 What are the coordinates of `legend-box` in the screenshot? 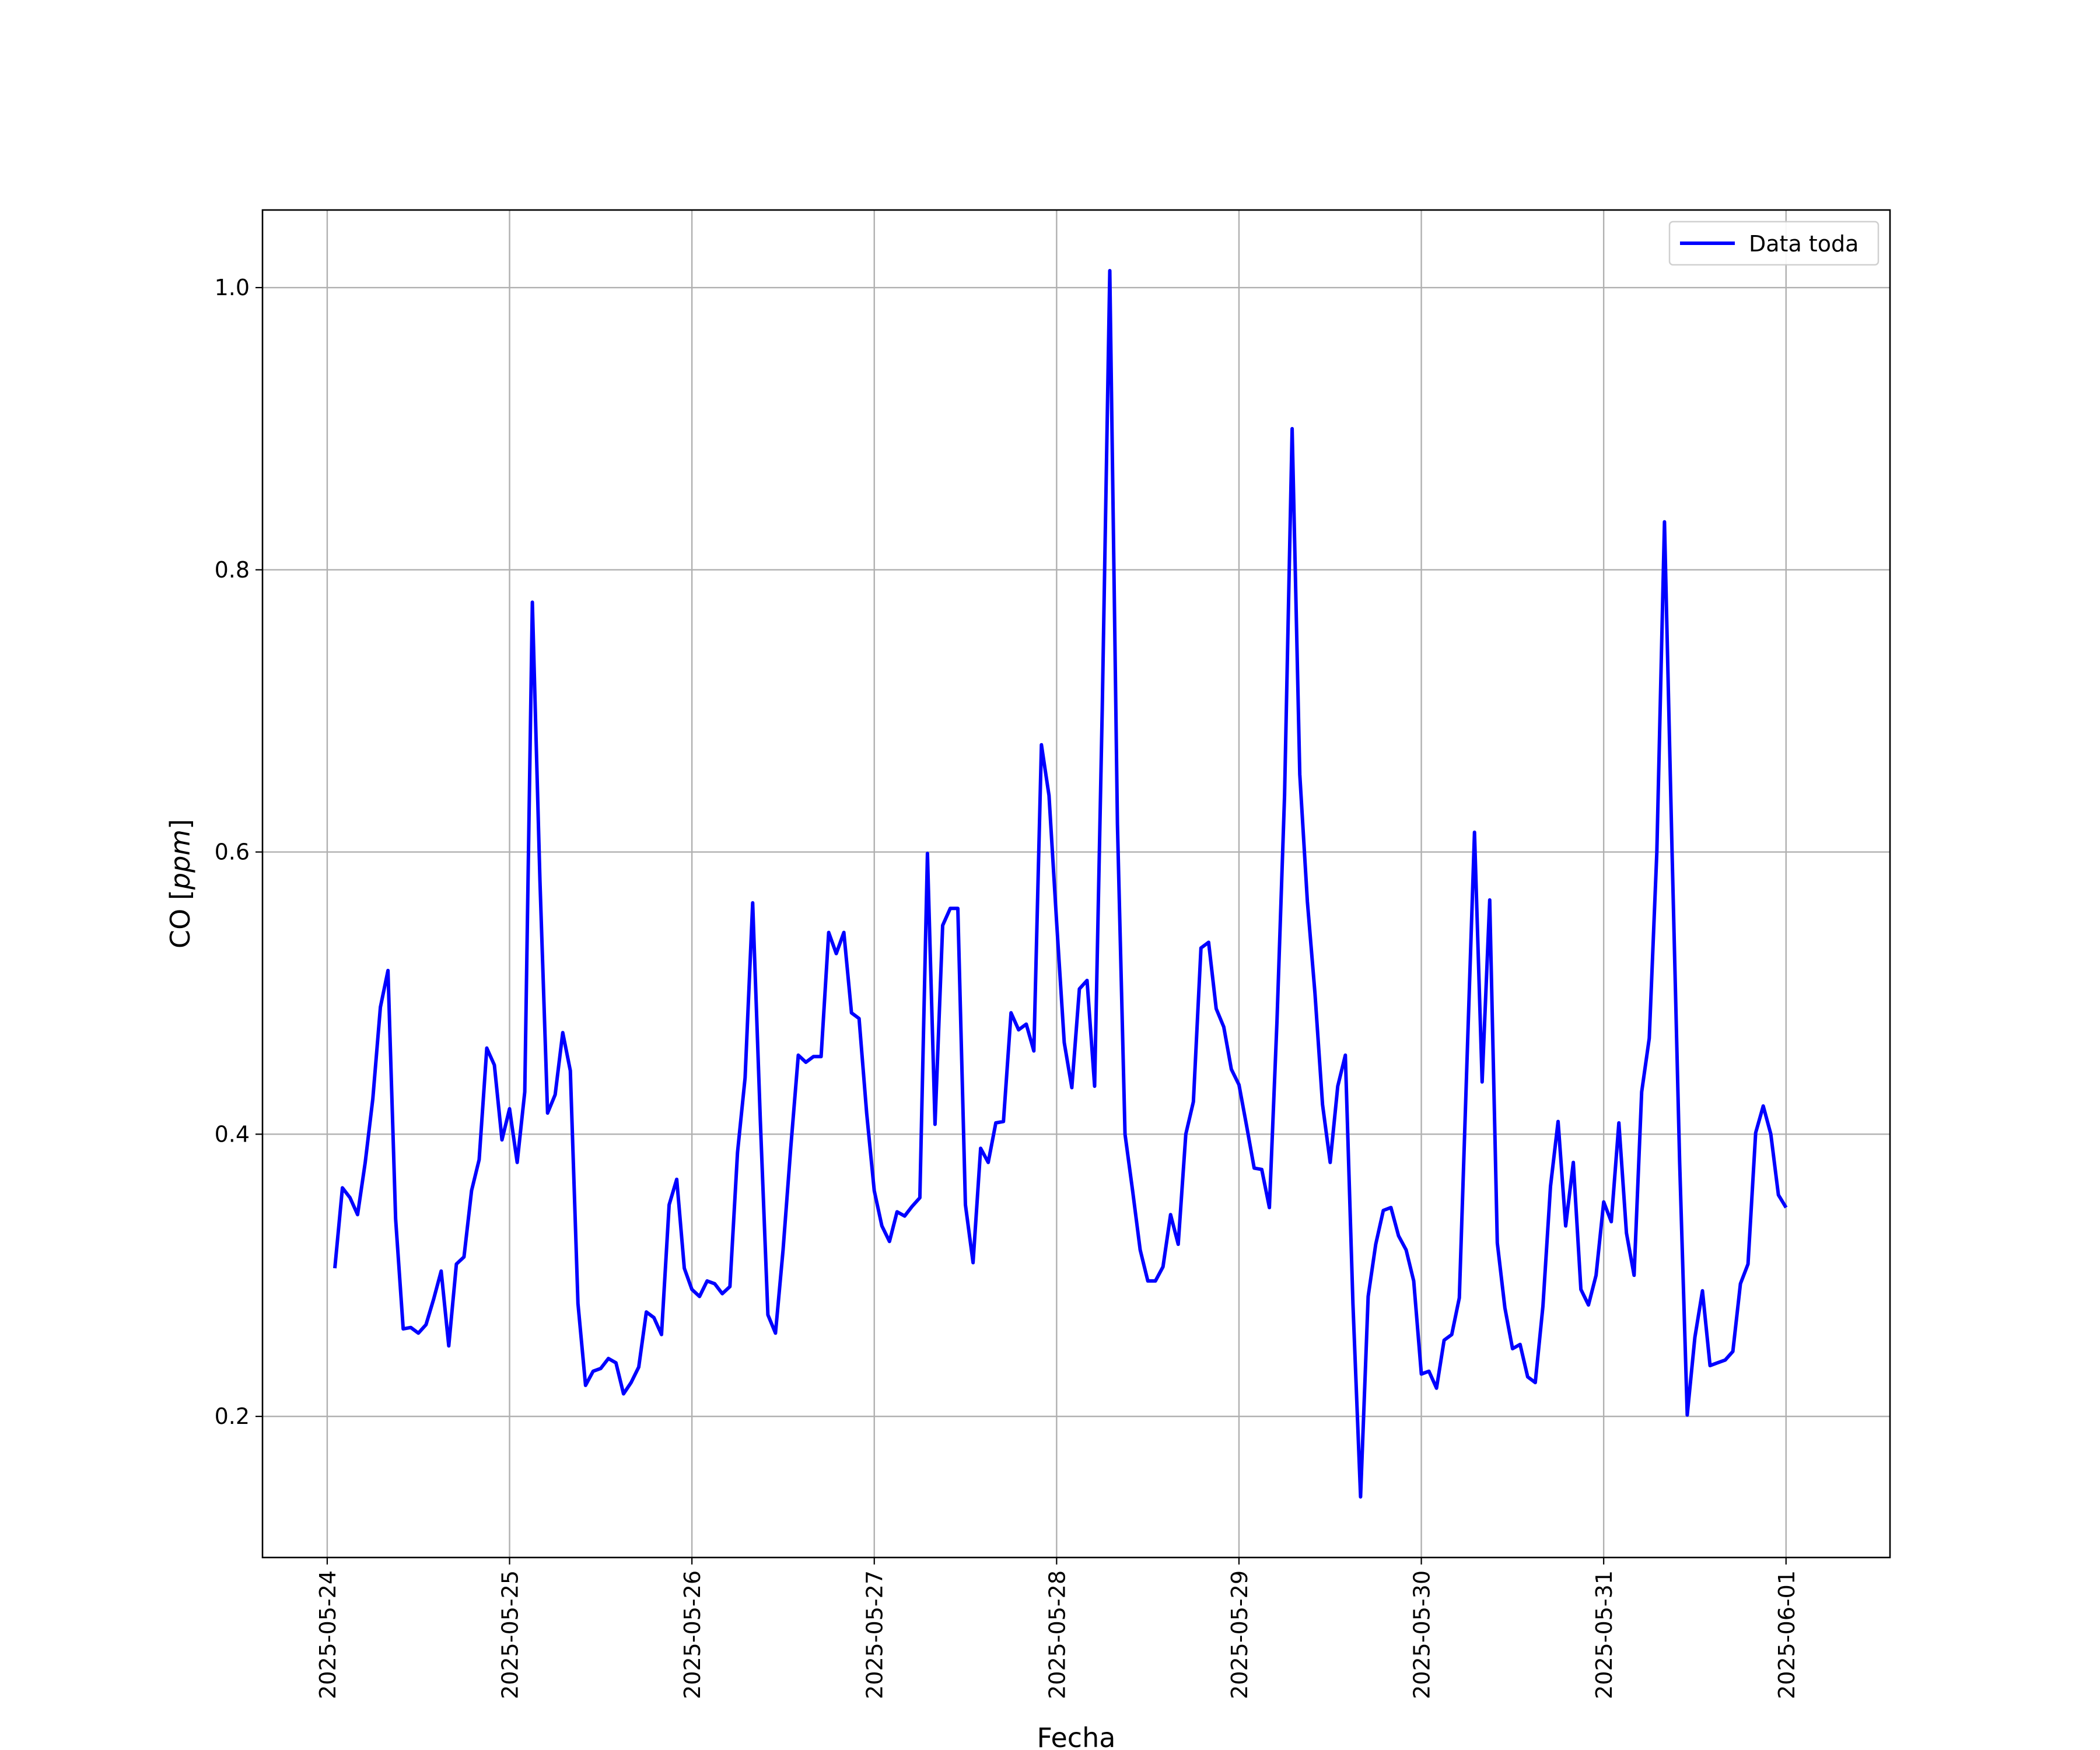 It's located at (1774, 243).